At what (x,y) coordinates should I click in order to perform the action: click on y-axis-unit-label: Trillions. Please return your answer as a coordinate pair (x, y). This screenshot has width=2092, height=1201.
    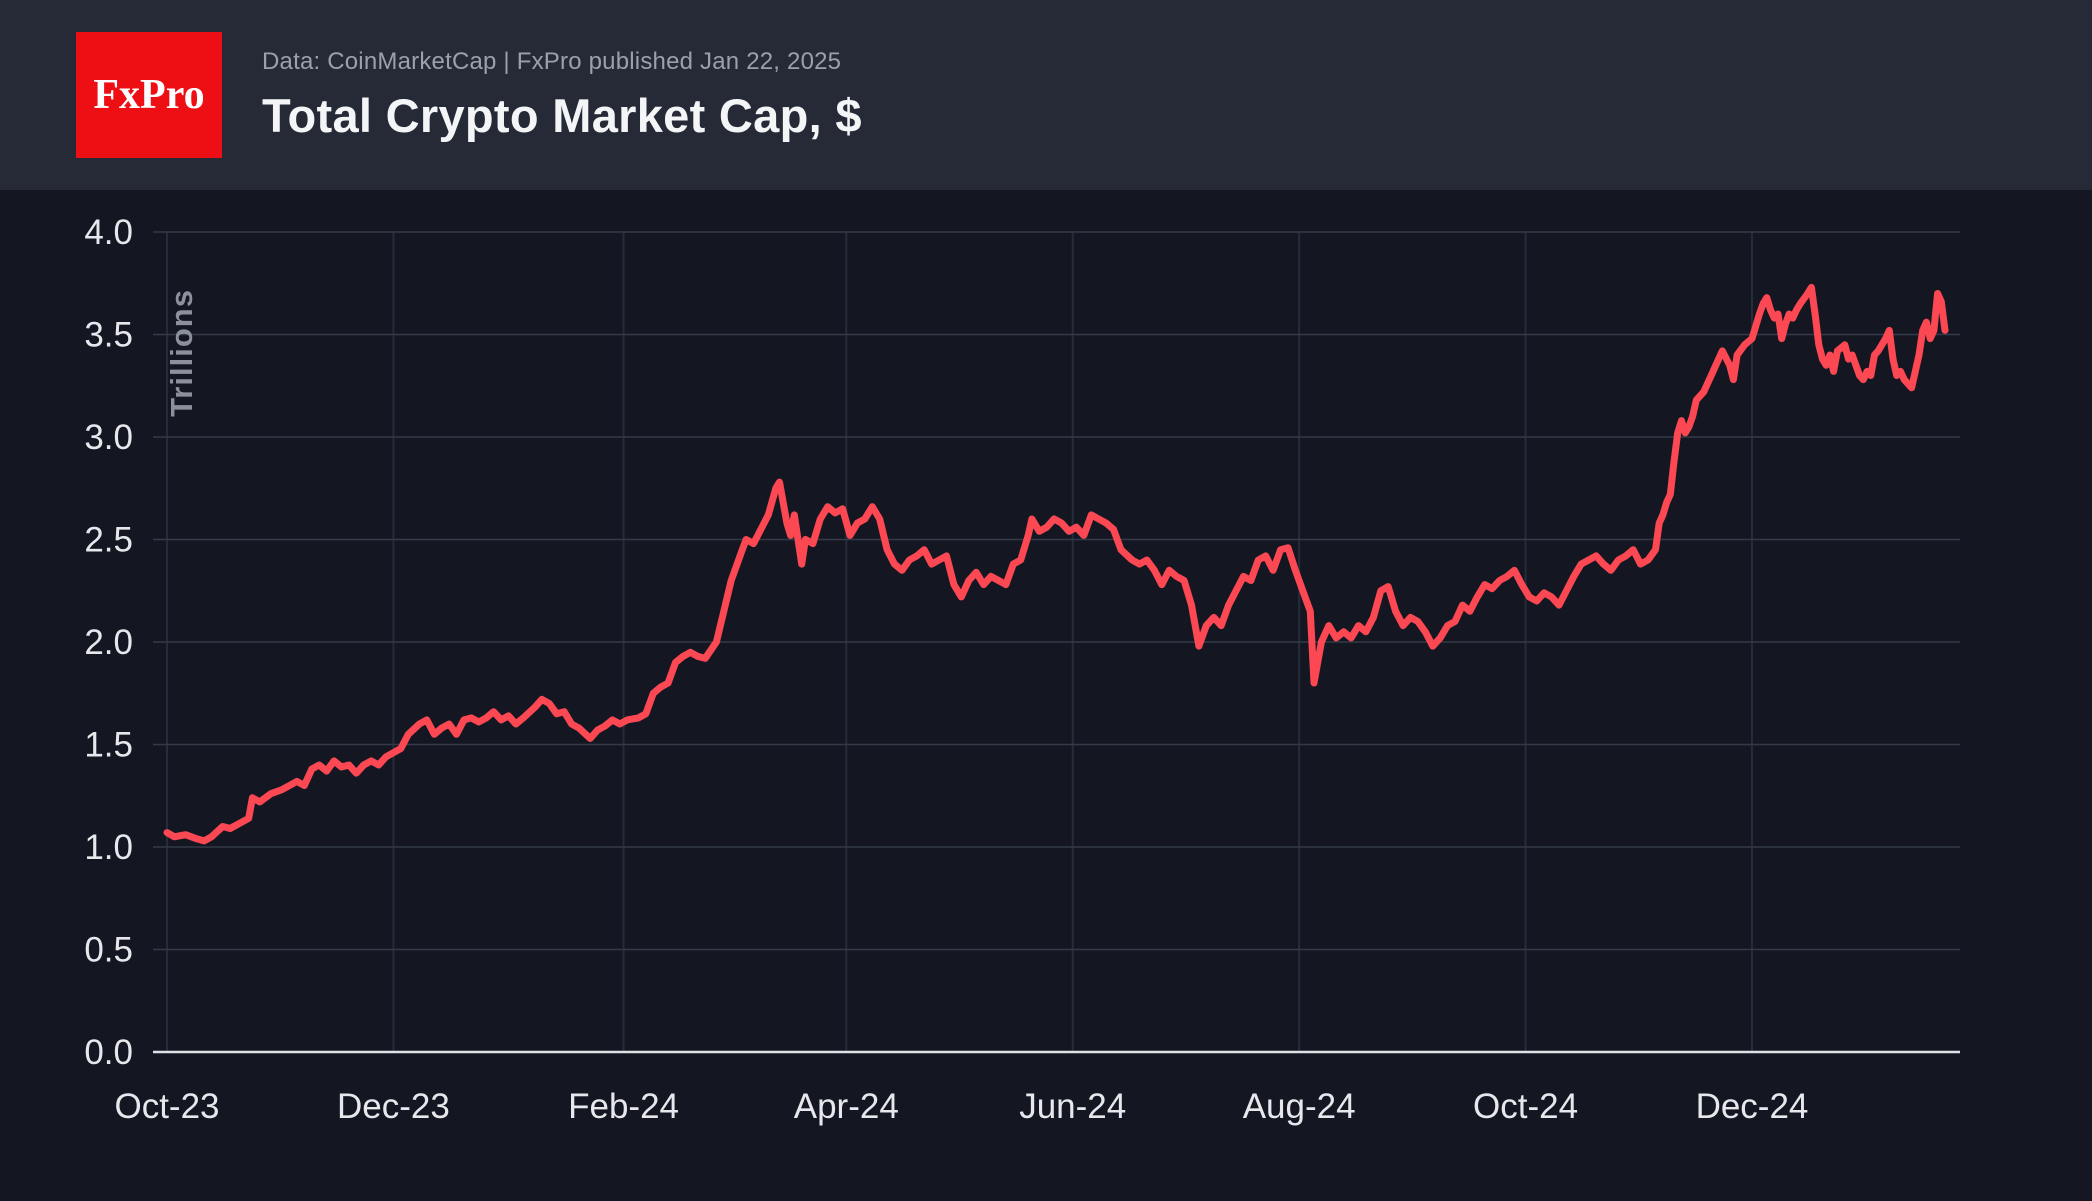
    Looking at the image, I should click on (181, 353).